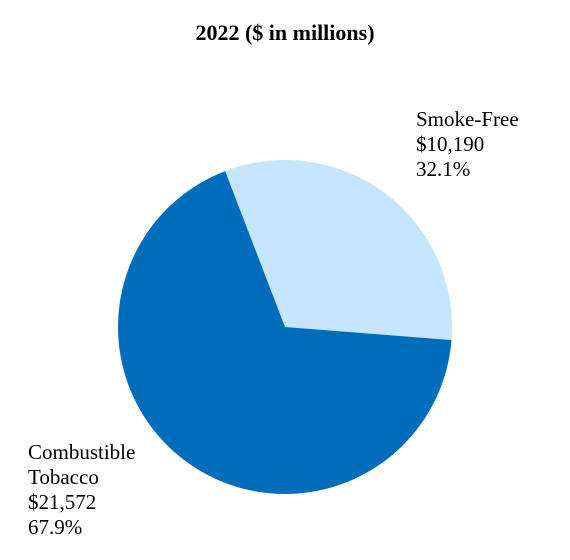 The image size is (570, 560). Describe the element at coordinates (55, 527) in the screenshot. I see `slice-label-line: 67.9%` at that location.